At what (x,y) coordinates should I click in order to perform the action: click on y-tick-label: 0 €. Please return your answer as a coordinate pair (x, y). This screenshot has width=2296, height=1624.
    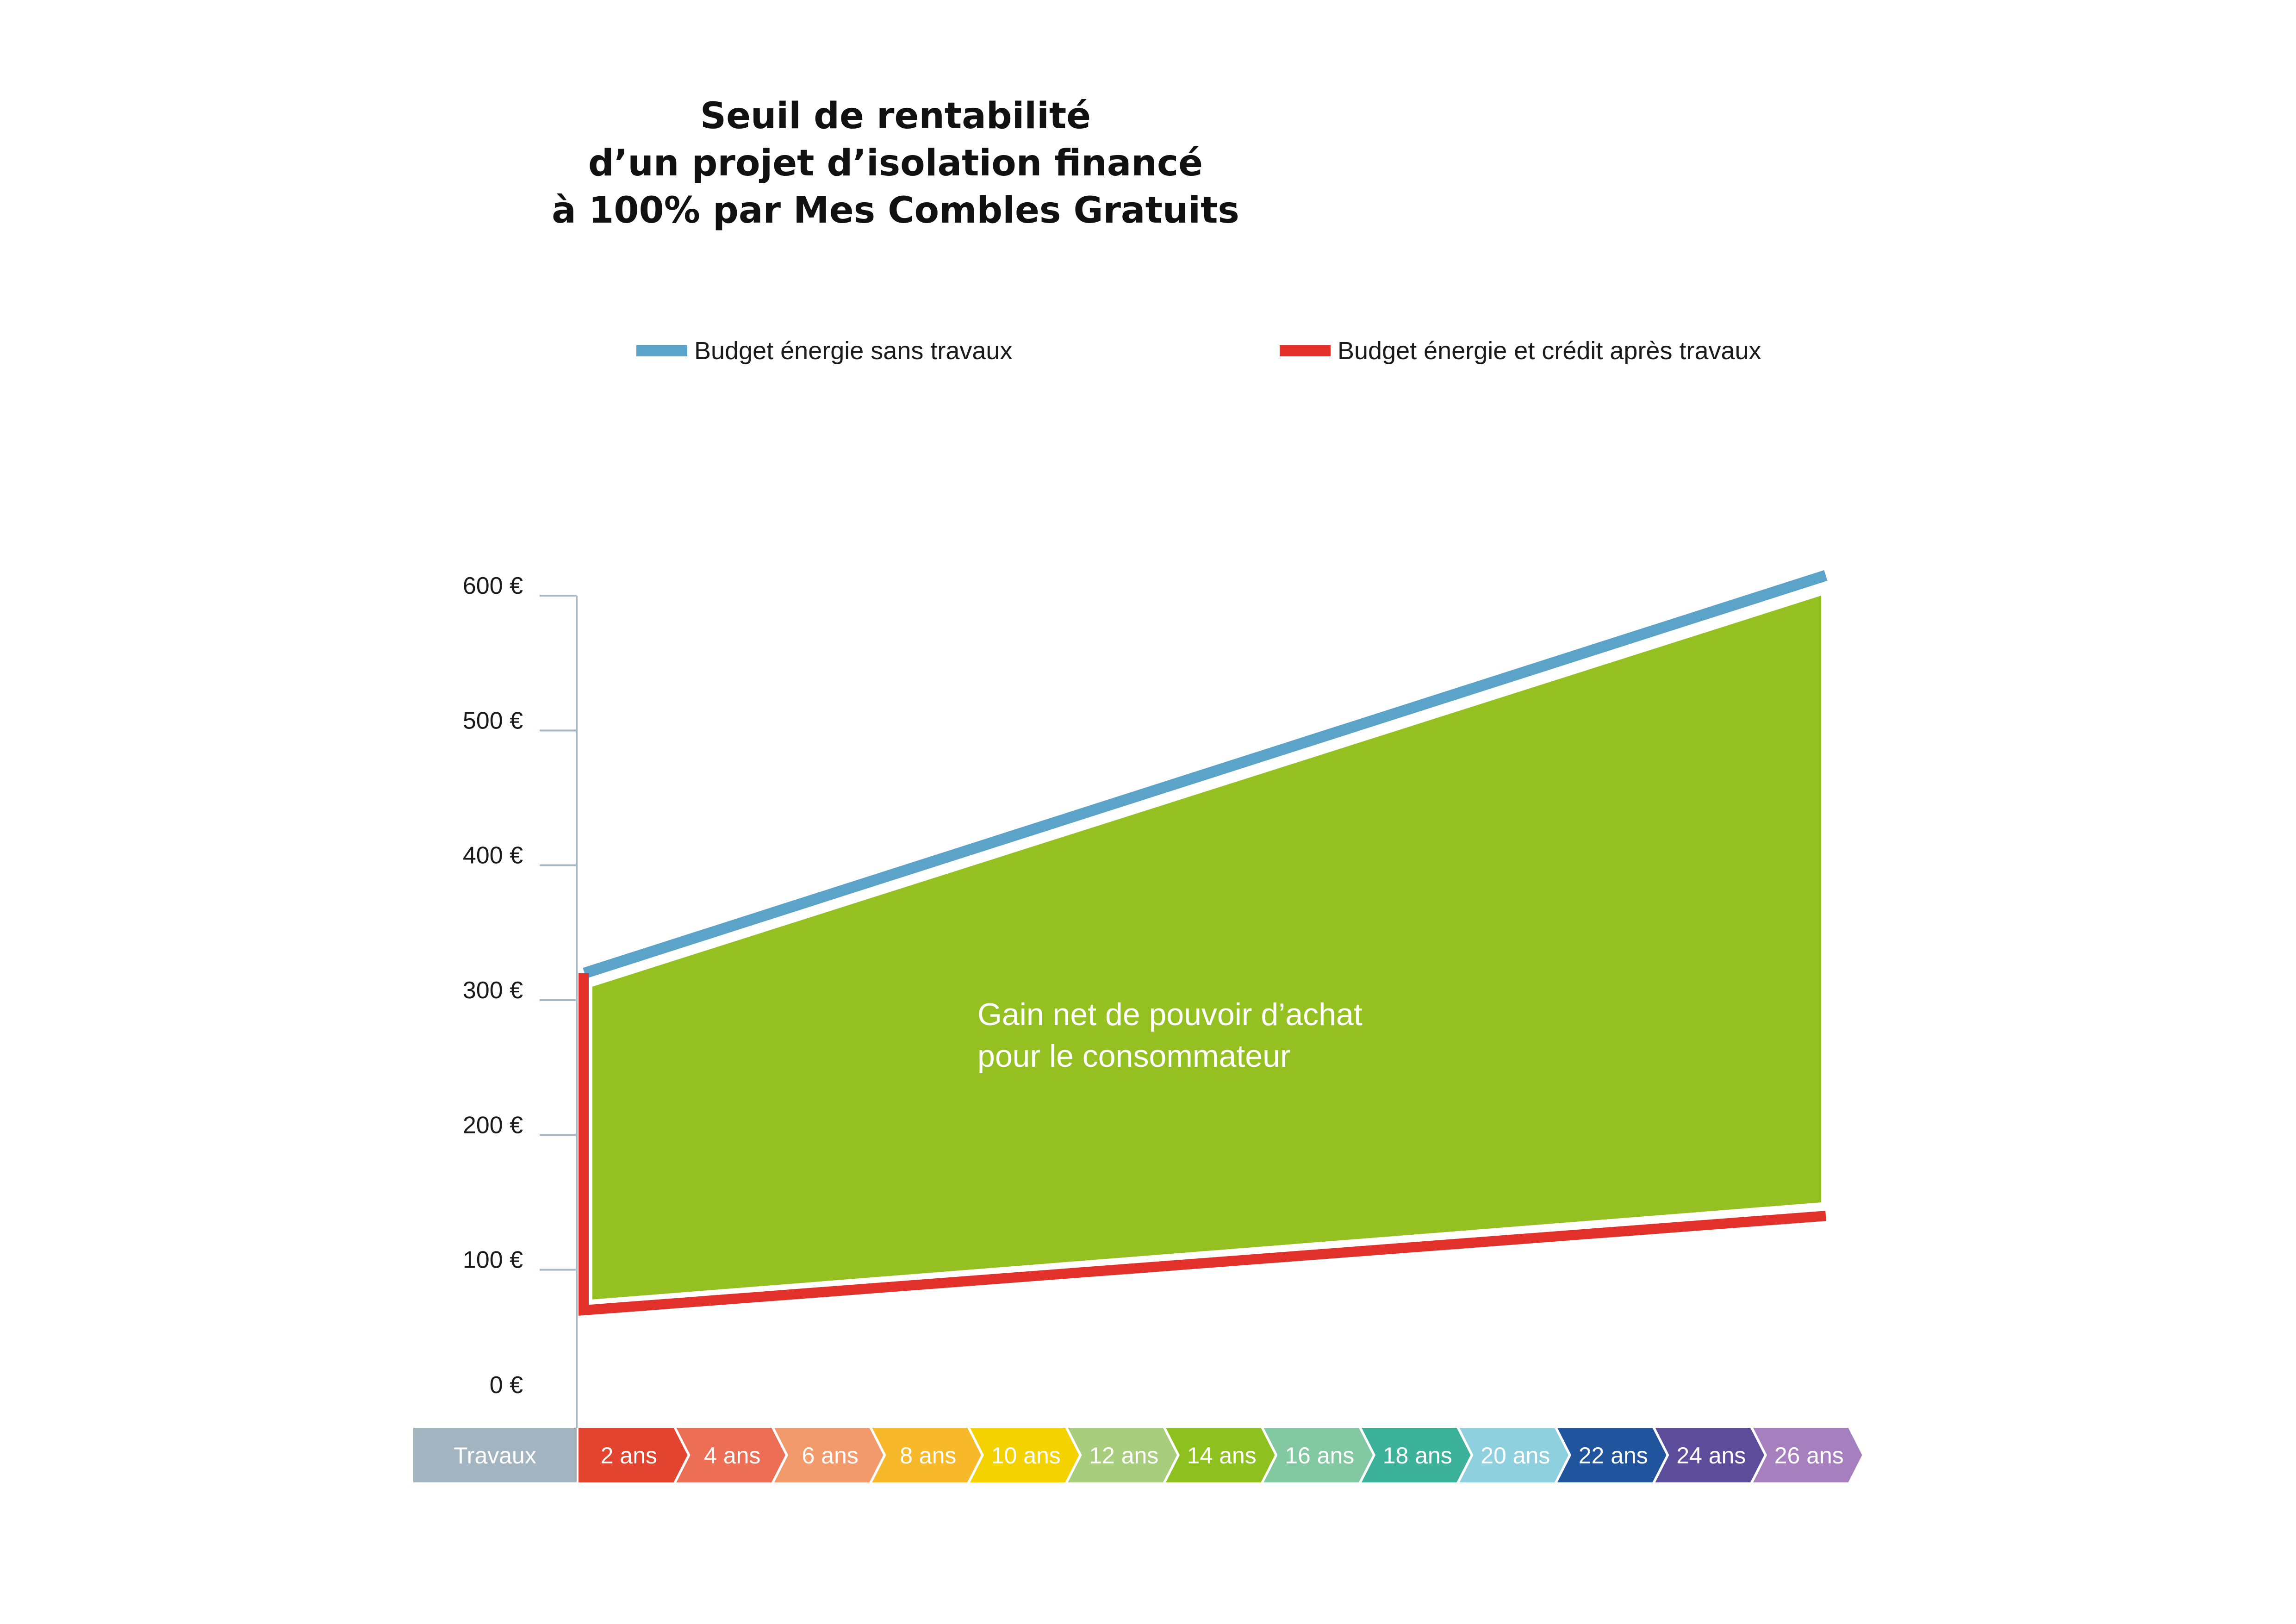
    Looking at the image, I should click on (506, 1385).